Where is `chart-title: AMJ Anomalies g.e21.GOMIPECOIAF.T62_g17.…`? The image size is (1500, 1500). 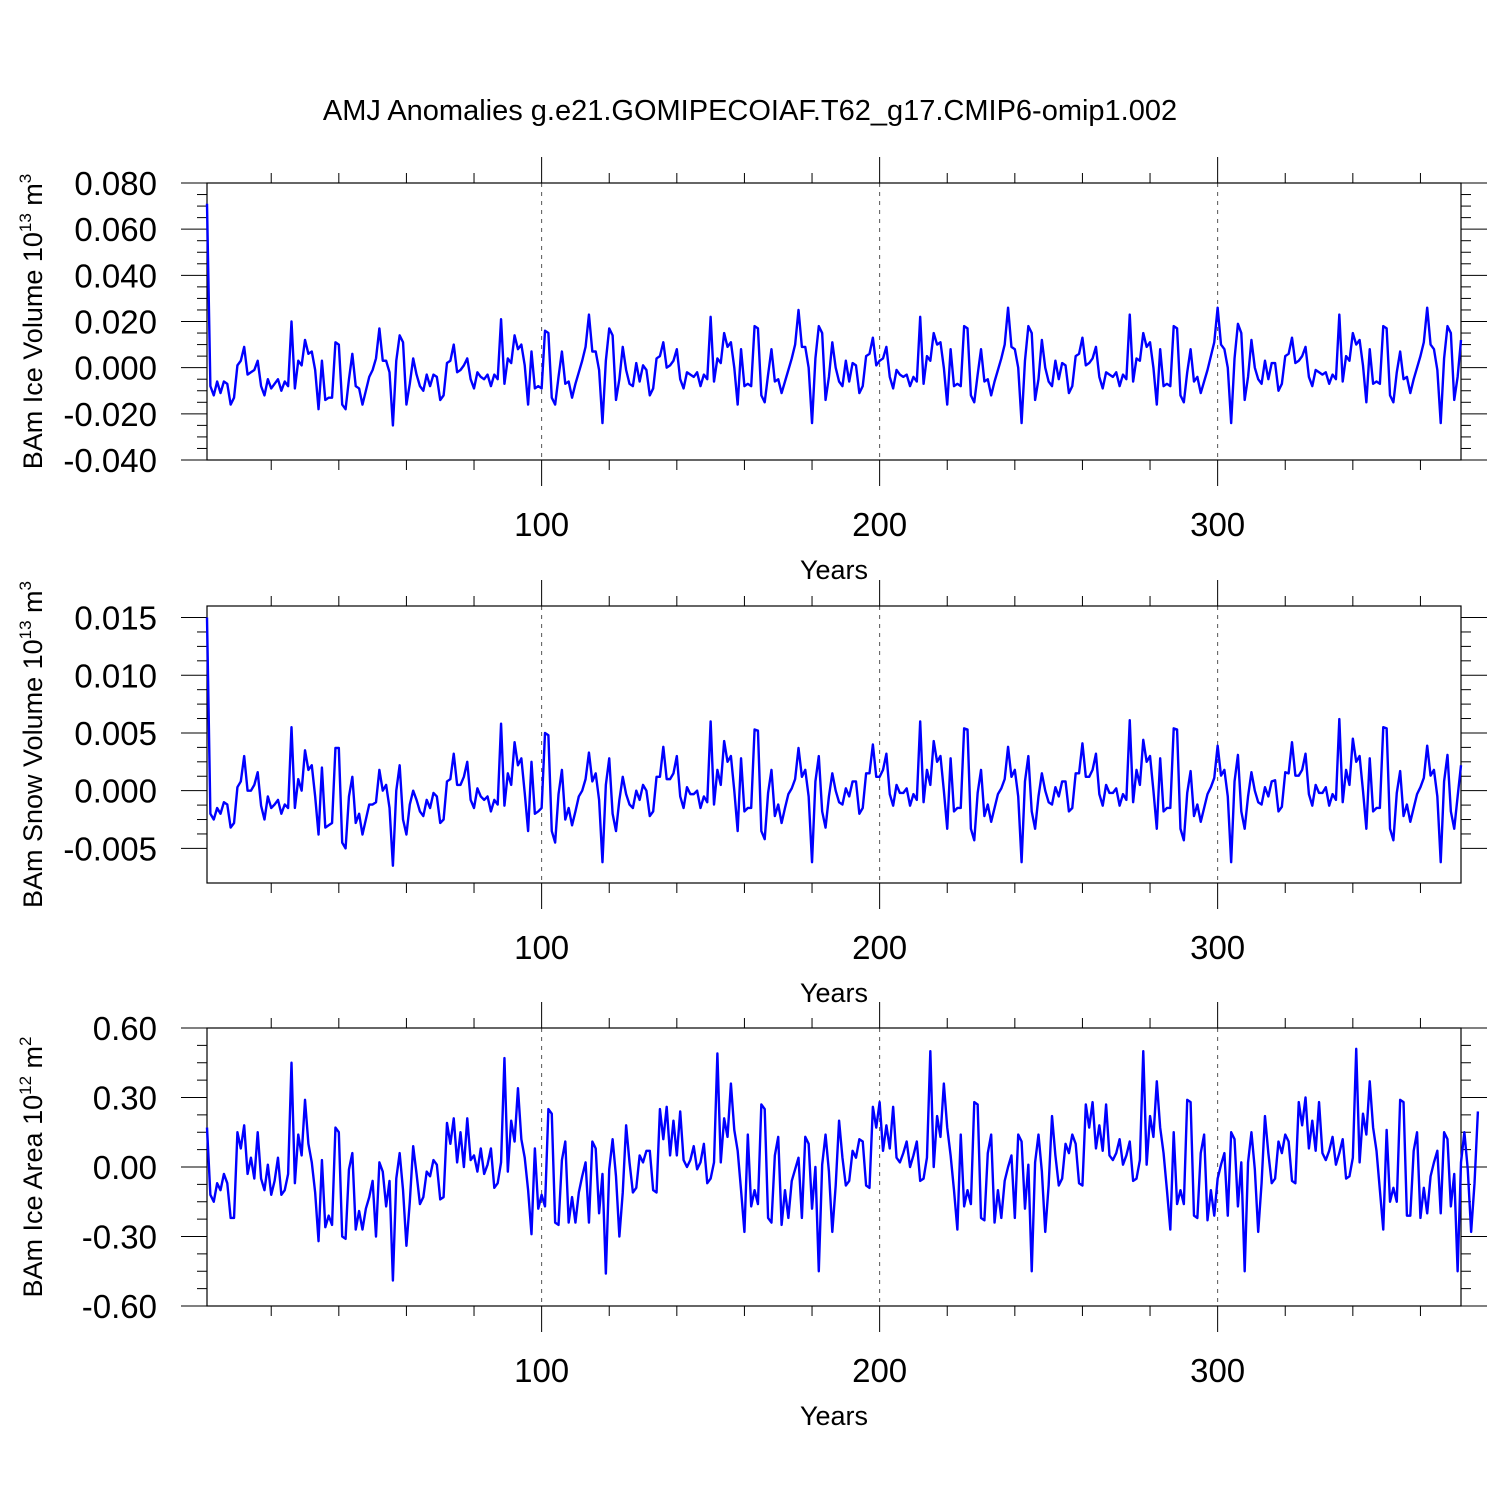 chart-title: AMJ Anomalies g.e21.GOMIPECOIAF.T62_g17.… is located at coordinates (750, 111).